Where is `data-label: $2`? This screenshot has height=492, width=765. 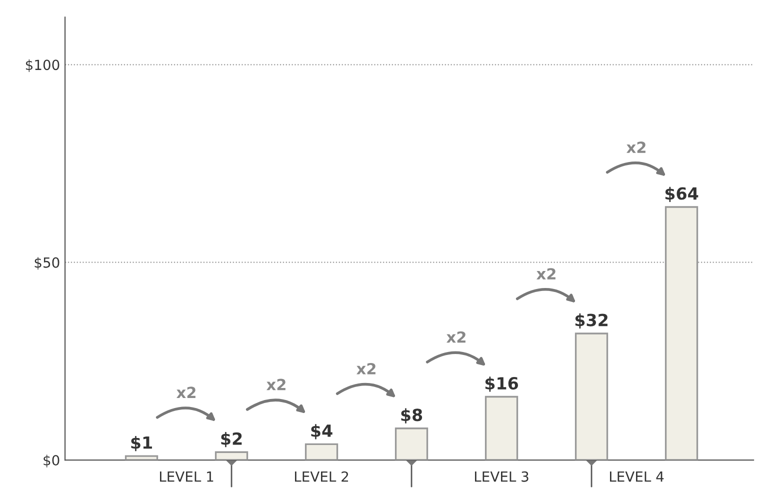
data-label: $2 is located at coordinates (231, 440).